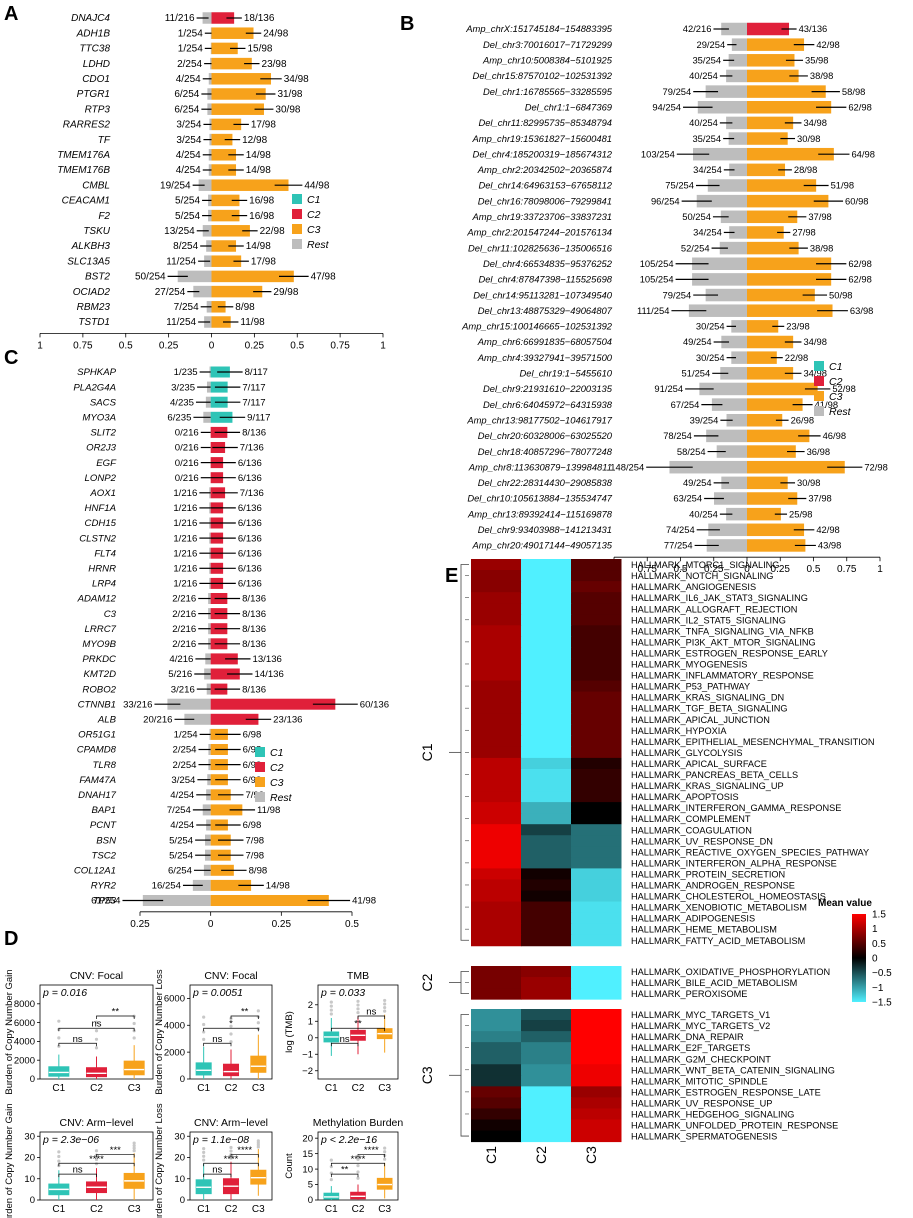 The width and height of the screenshot is (913, 1218). What do you see at coordinates (719, 908) in the screenshot?
I see `heatmap-row-label: HALLMARK_XENOBIOTIC_METABOLISM` at bounding box center [719, 908].